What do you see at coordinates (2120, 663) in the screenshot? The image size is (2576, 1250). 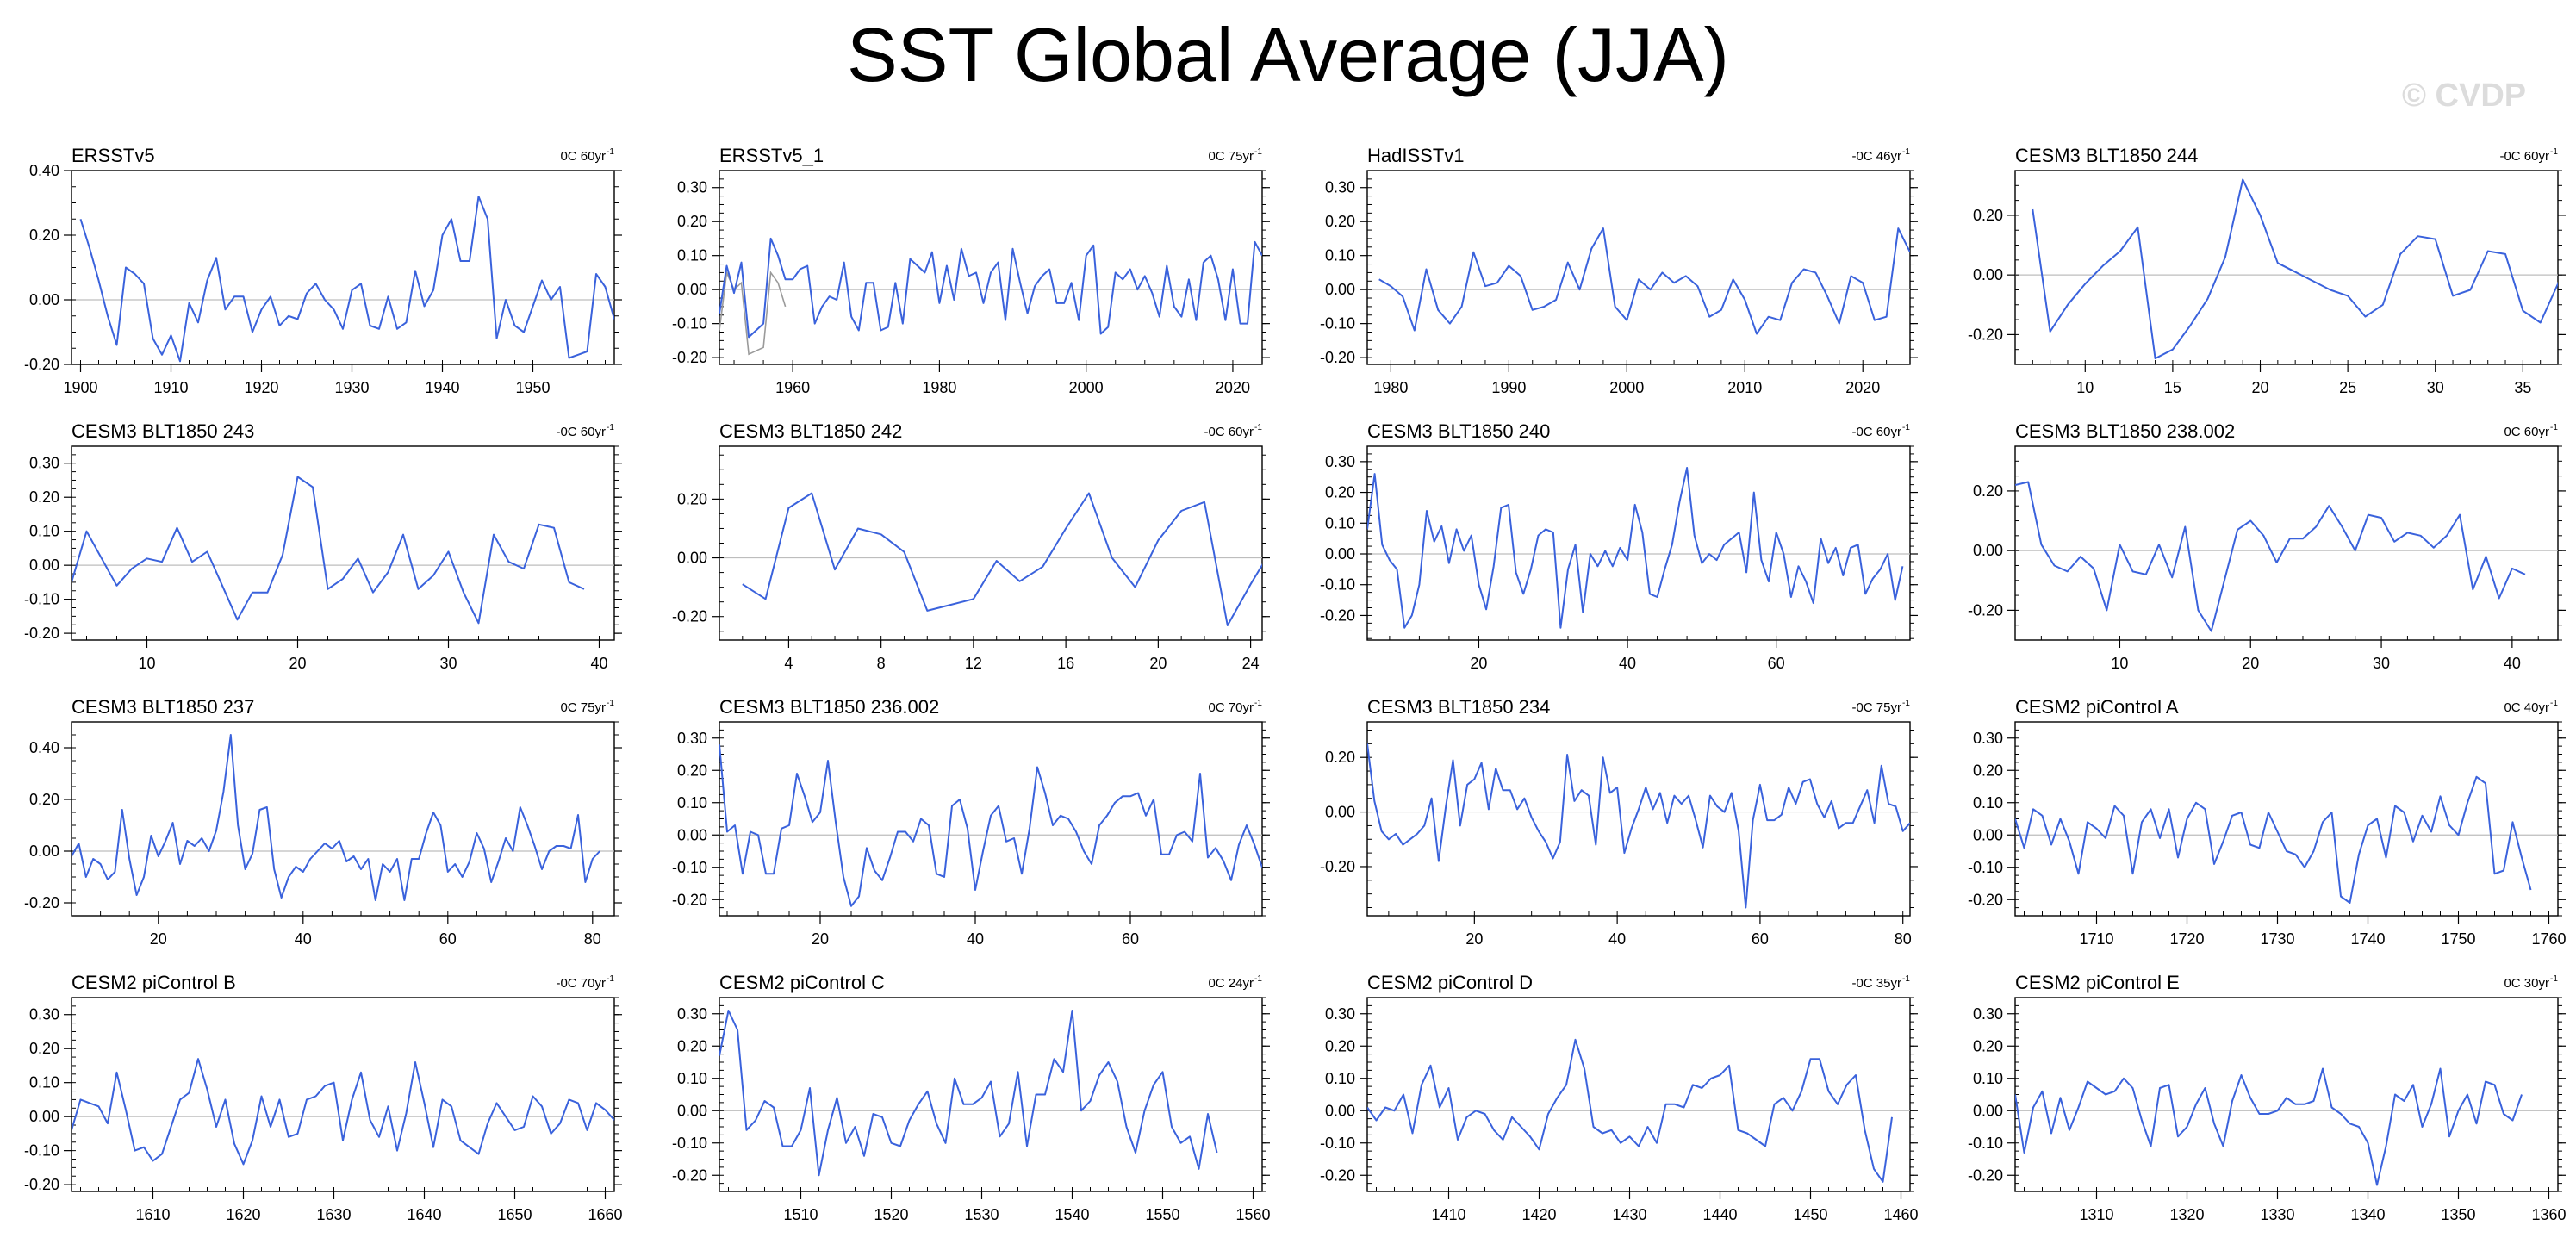 I see `x-tick-label: 10` at bounding box center [2120, 663].